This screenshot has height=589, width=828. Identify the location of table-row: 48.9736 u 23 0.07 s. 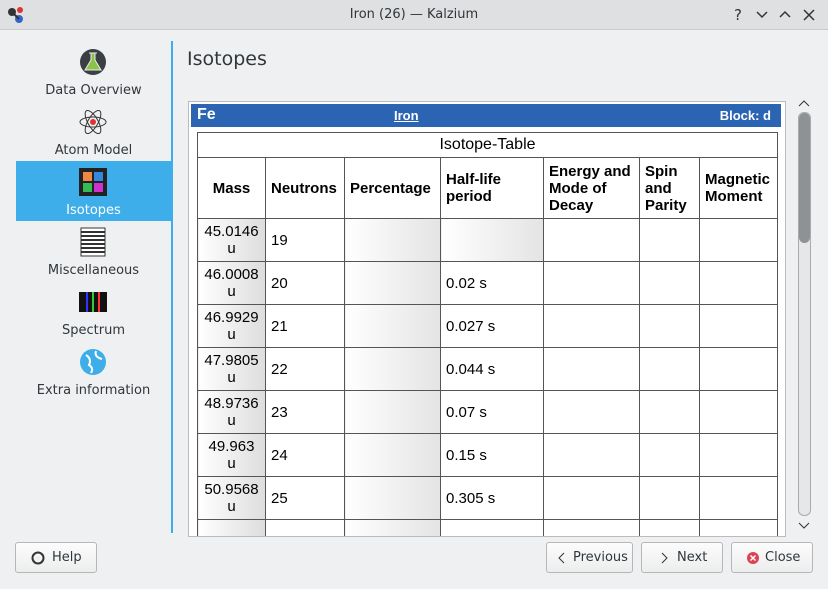
(487, 412).